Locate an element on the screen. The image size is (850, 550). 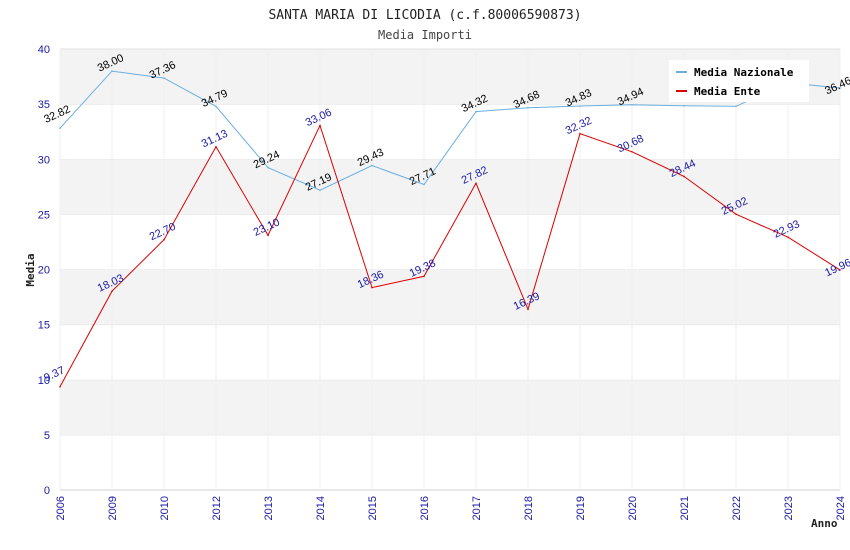
x-tick-label: 2006 is located at coordinates (61, 508).